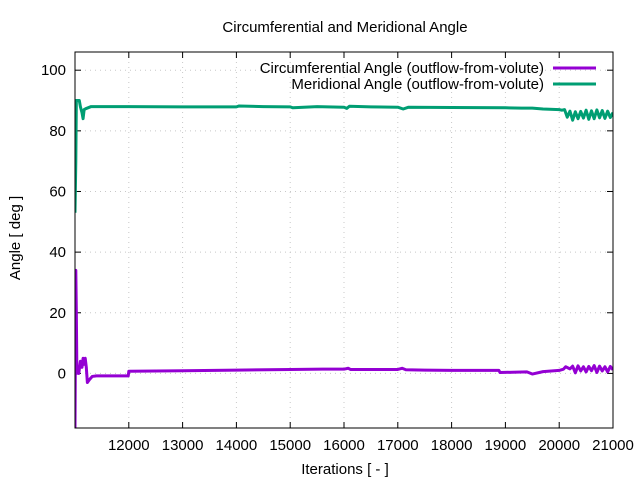 The image size is (640, 480). I want to click on y-tick-label: 60, so click(57, 191).